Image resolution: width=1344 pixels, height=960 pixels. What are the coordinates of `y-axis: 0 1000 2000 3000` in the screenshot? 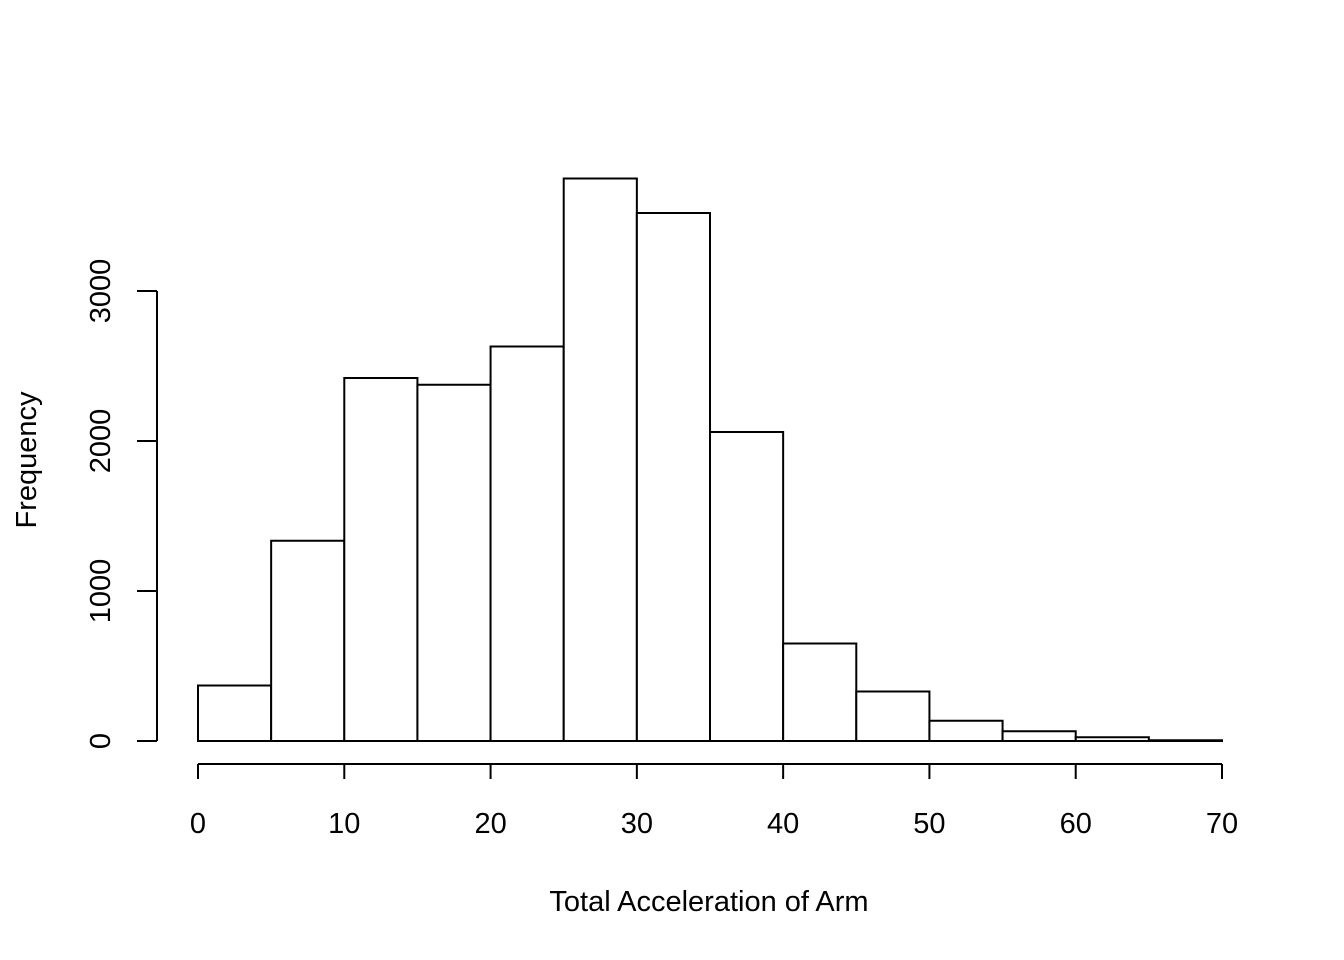 It's located at (121, 504).